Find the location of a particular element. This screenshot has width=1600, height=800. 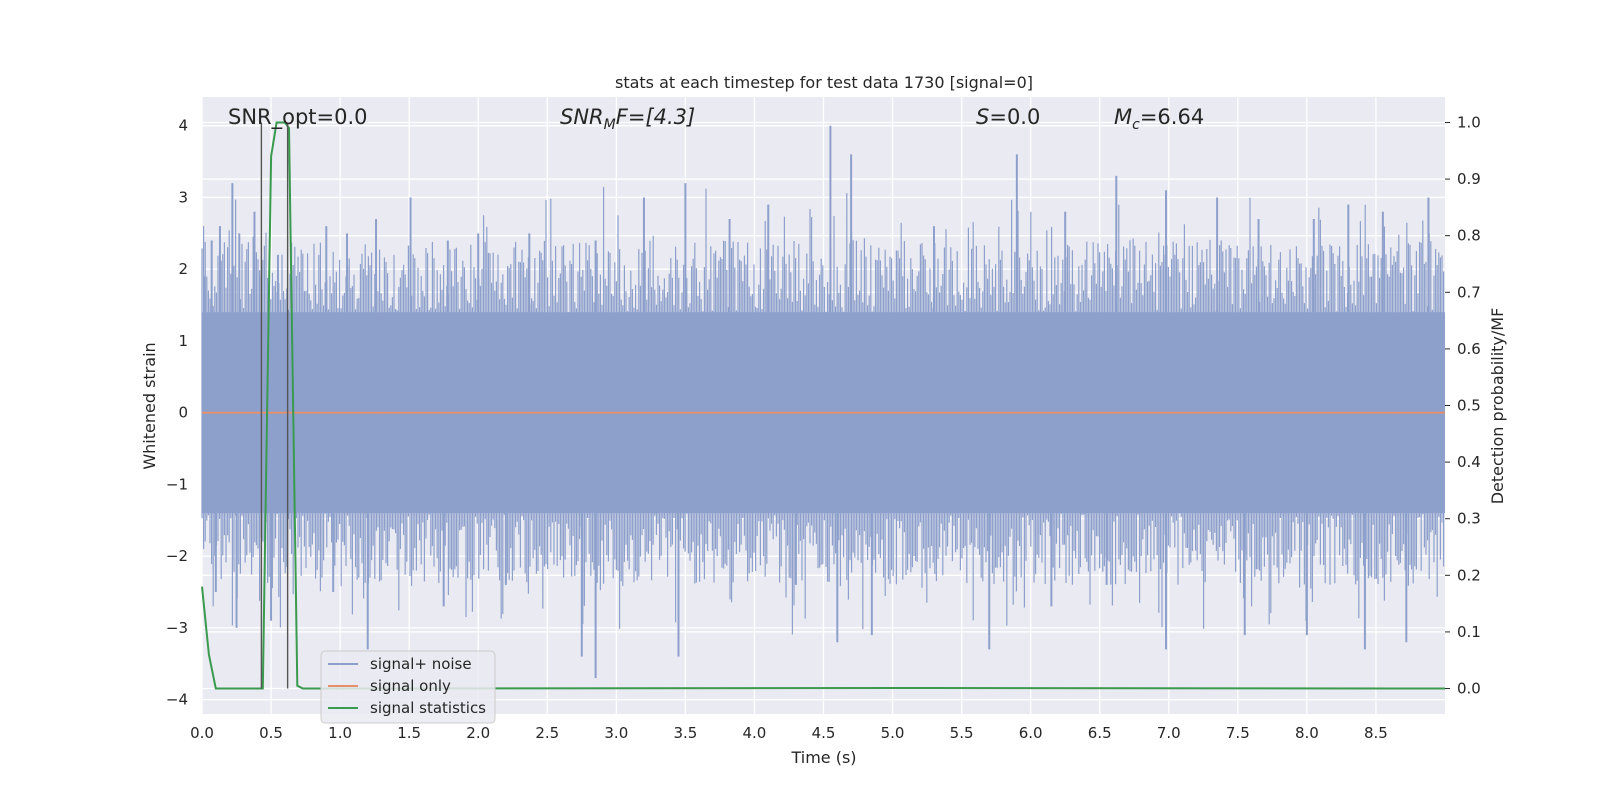

x-tick-label: 1.5 is located at coordinates (409, 733).